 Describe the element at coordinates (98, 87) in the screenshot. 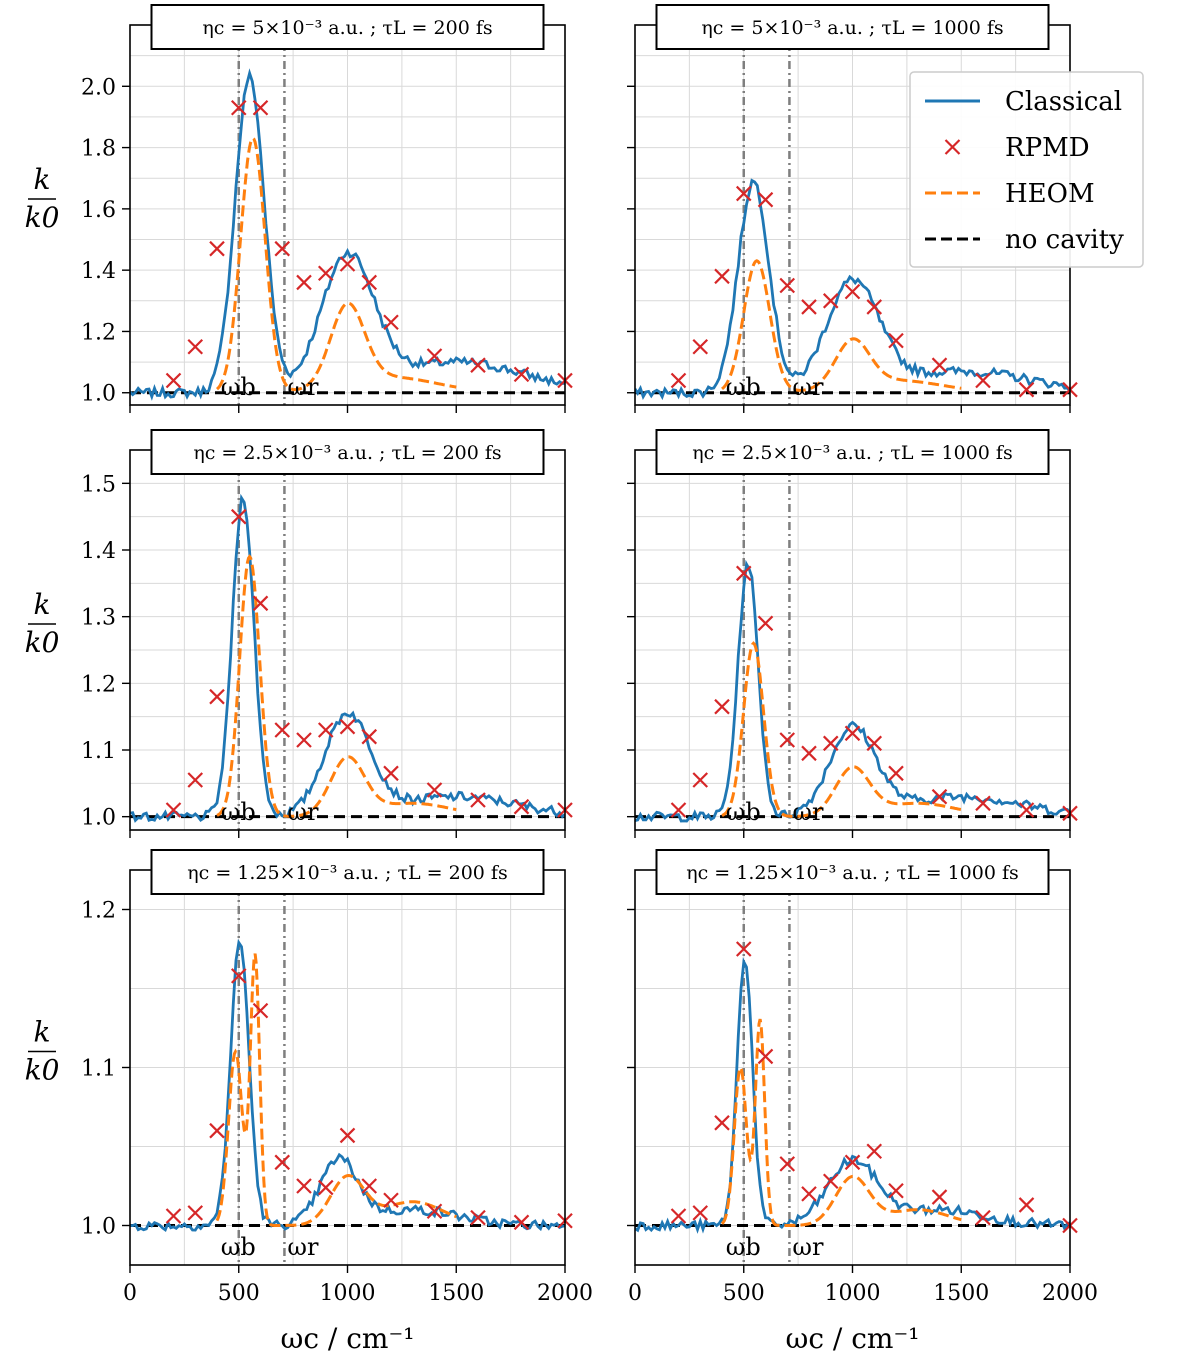

I see `y-tick-label: 2.0` at that location.